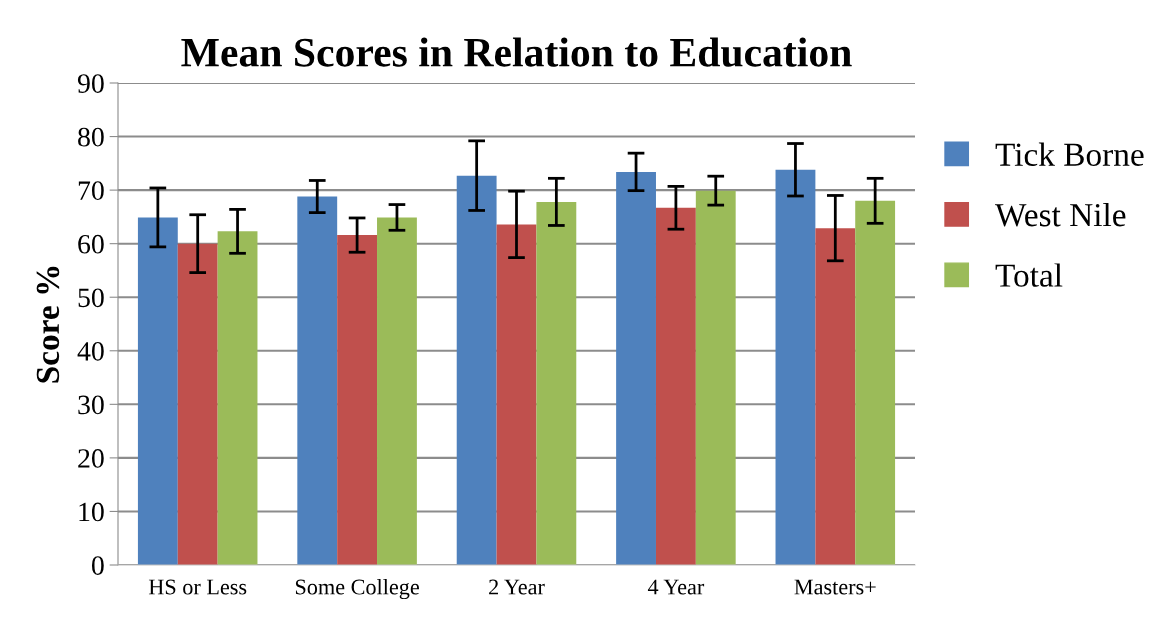 This screenshot has width=1149, height=620. I want to click on x-tick-label: HS or Less, so click(197, 587).